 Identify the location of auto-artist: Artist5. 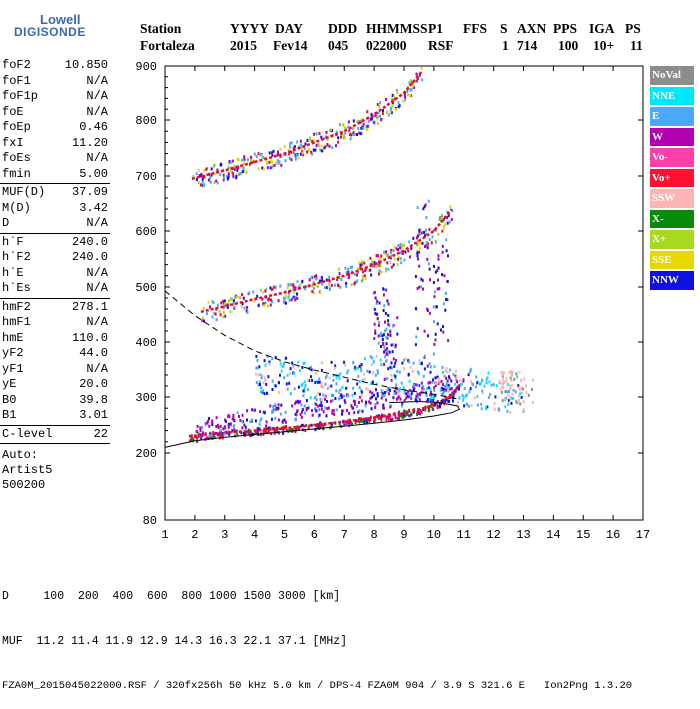
(27, 470).